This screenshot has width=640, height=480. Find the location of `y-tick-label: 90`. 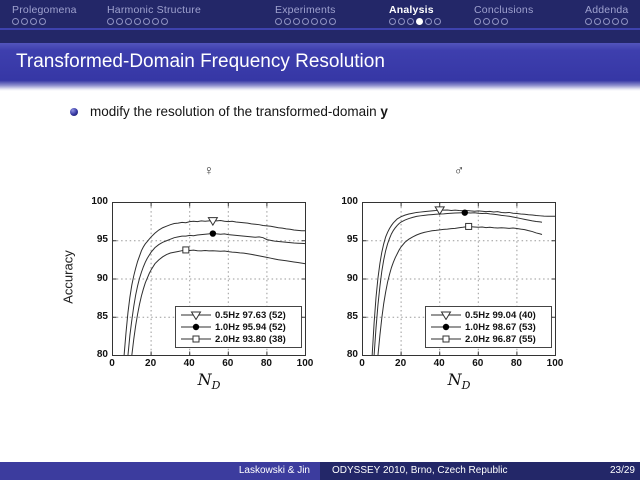

y-tick-label: 90 is located at coordinates (102, 278).